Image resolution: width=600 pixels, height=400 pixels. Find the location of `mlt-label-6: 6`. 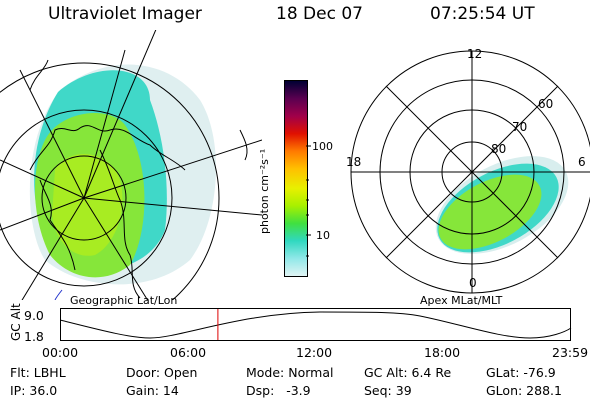

mlt-label-6: 6 is located at coordinates (582, 162).